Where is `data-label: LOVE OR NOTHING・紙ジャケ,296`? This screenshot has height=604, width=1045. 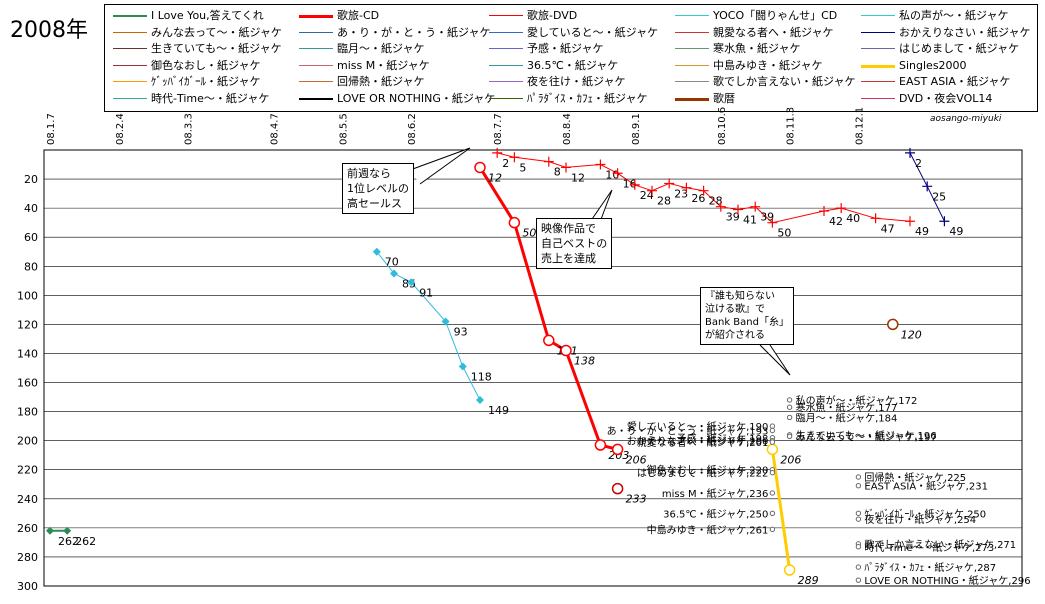 data-label: LOVE OR NOTHING・紙ジャケ,296 is located at coordinates (947, 580).